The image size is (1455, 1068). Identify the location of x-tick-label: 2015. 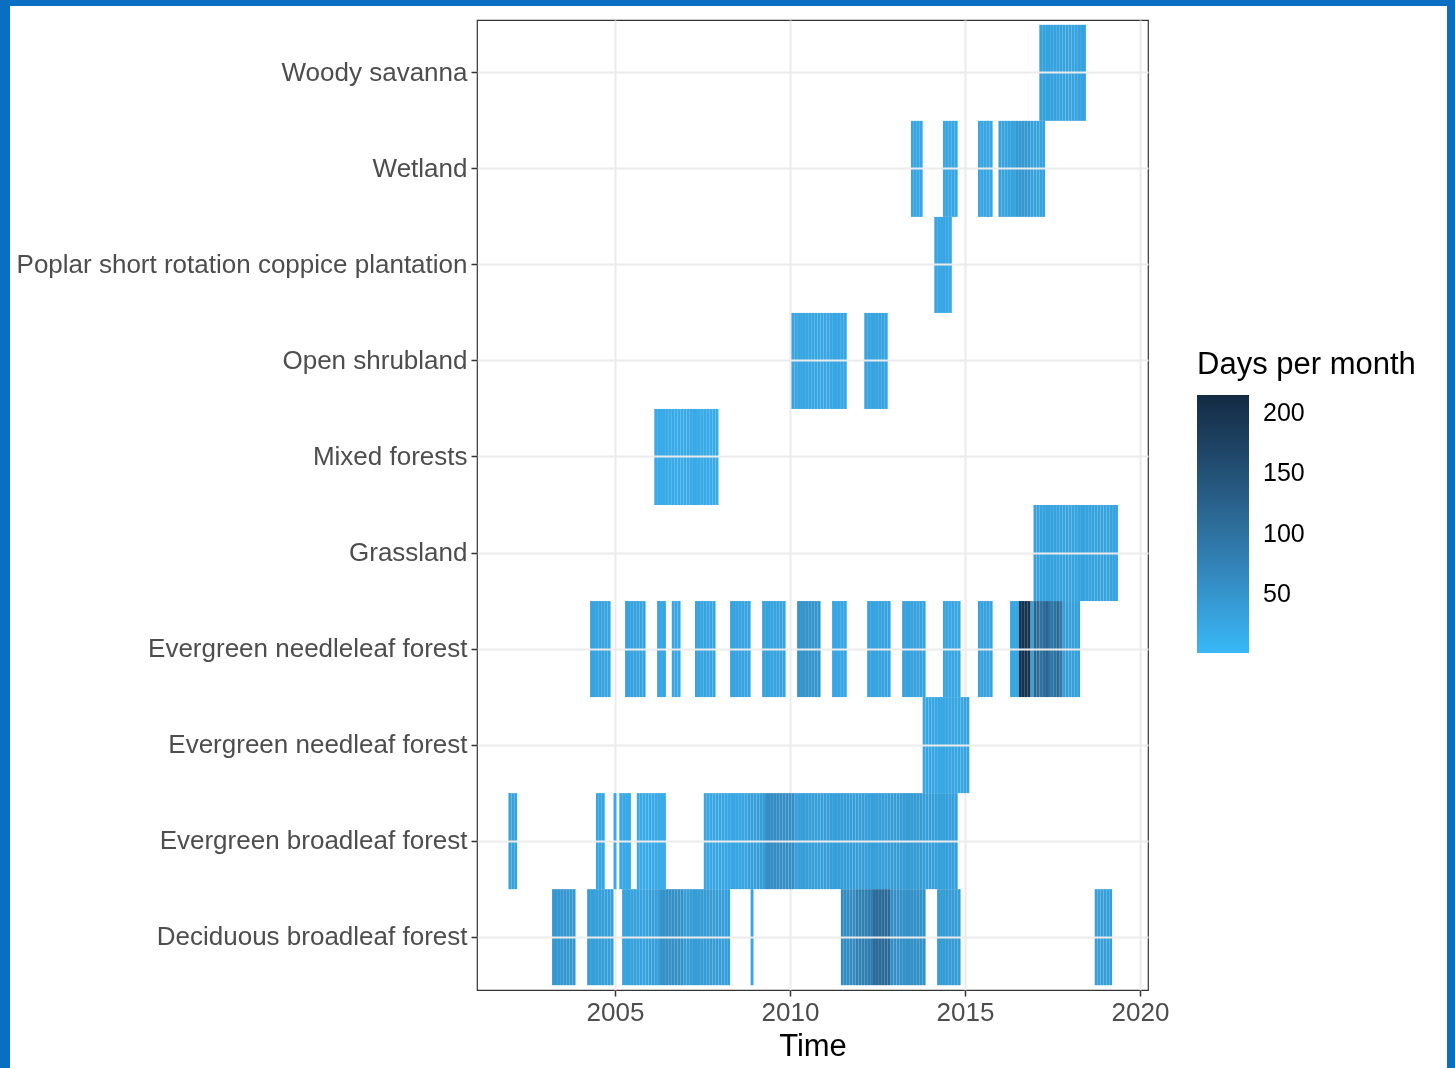
(965, 1011).